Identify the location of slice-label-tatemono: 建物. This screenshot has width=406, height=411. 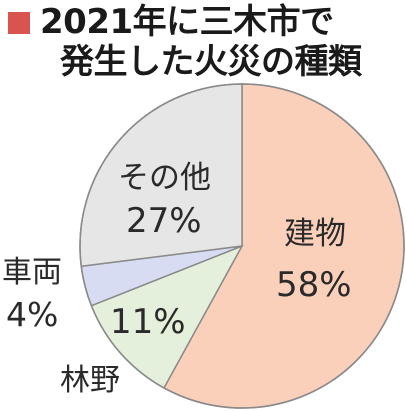
(315, 234).